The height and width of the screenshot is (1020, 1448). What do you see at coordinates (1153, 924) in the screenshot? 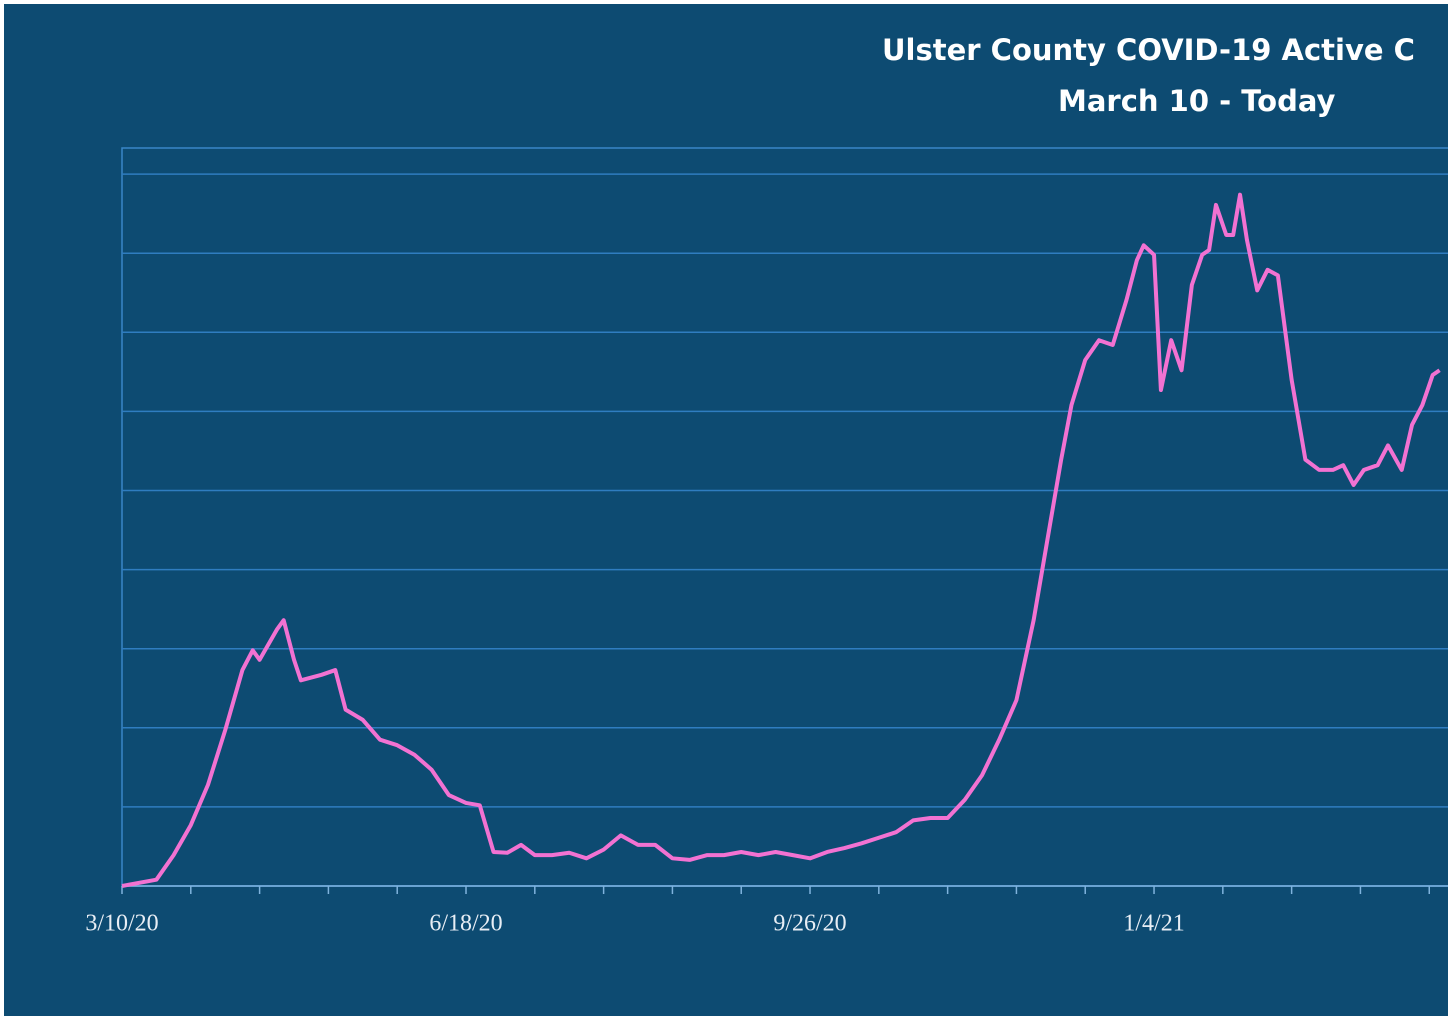
I see `x-tick-label: 1/4/21` at bounding box center [1153, 924].